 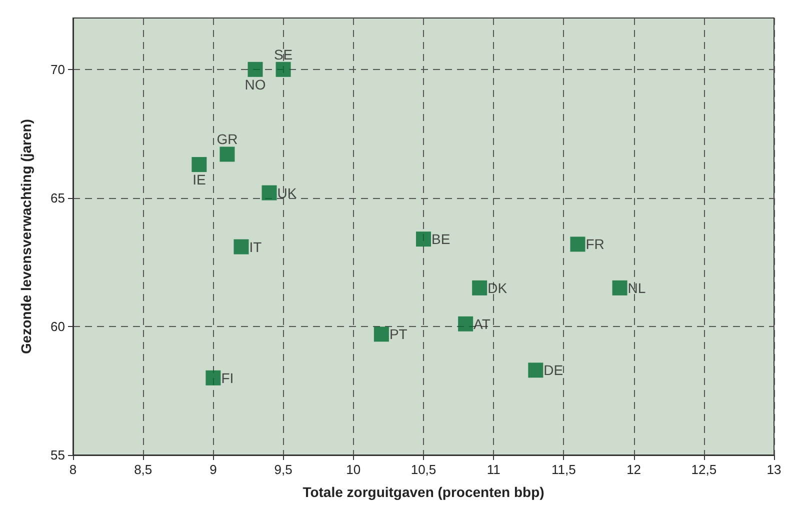 I want to click on annotation: PT, so click(x=398, y=334).